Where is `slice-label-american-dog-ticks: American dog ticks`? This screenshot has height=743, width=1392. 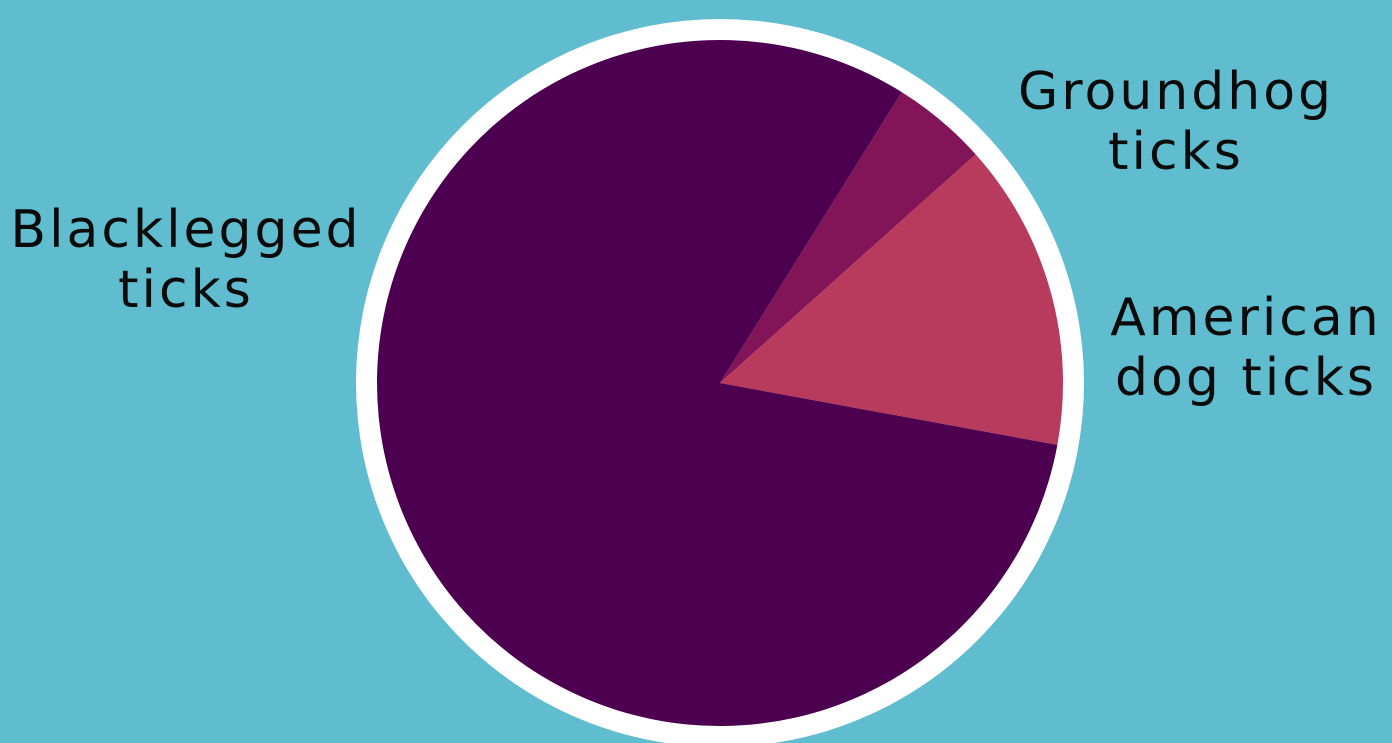 slice-label-american-dog-ticks: American dog ticks is located at coordinates (1246, 348).